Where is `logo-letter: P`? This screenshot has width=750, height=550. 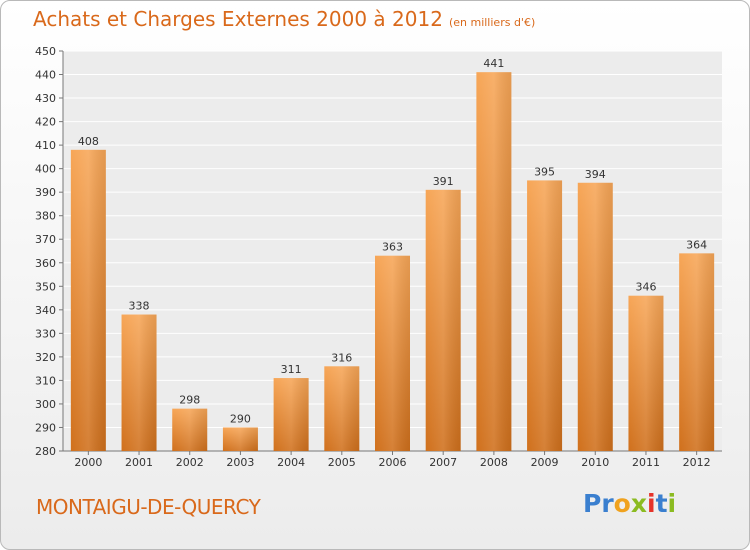 logo-letter: P is located at coordinates (592, 503).